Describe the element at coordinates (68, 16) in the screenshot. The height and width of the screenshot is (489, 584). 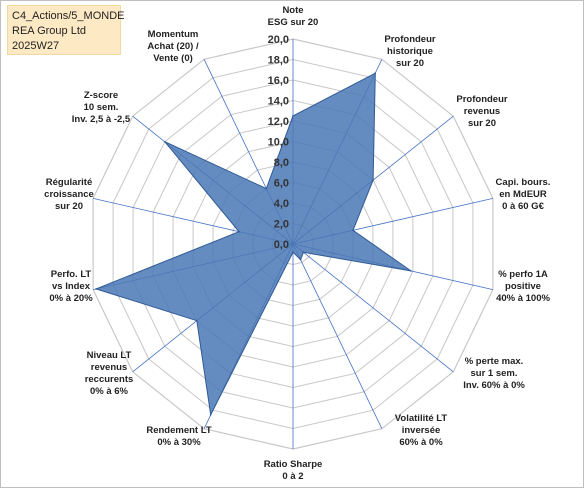
I see `title-line-folder: C4_Actions/5_MONDE` at that location.